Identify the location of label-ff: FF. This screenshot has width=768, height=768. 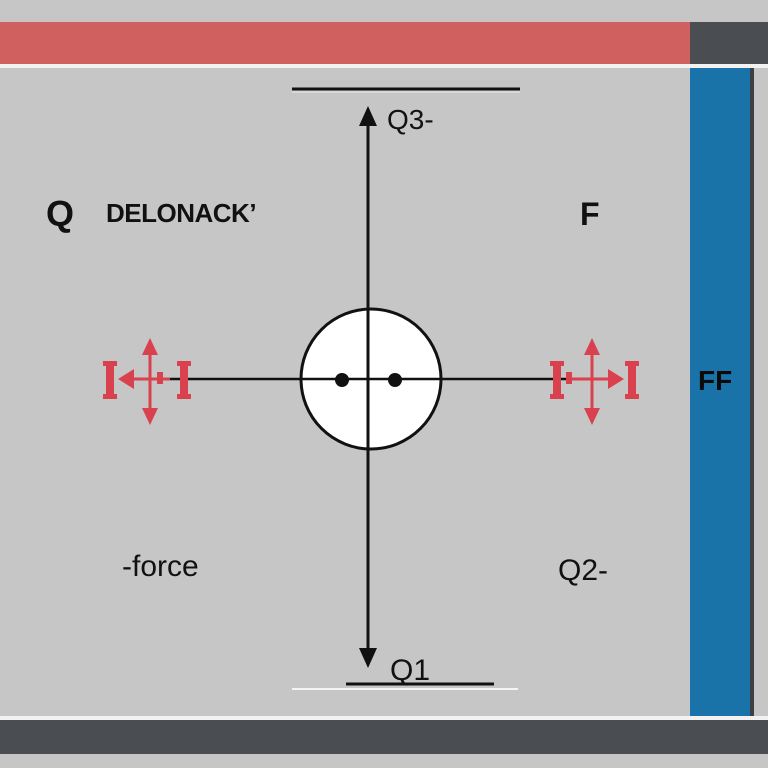
(715, 380).